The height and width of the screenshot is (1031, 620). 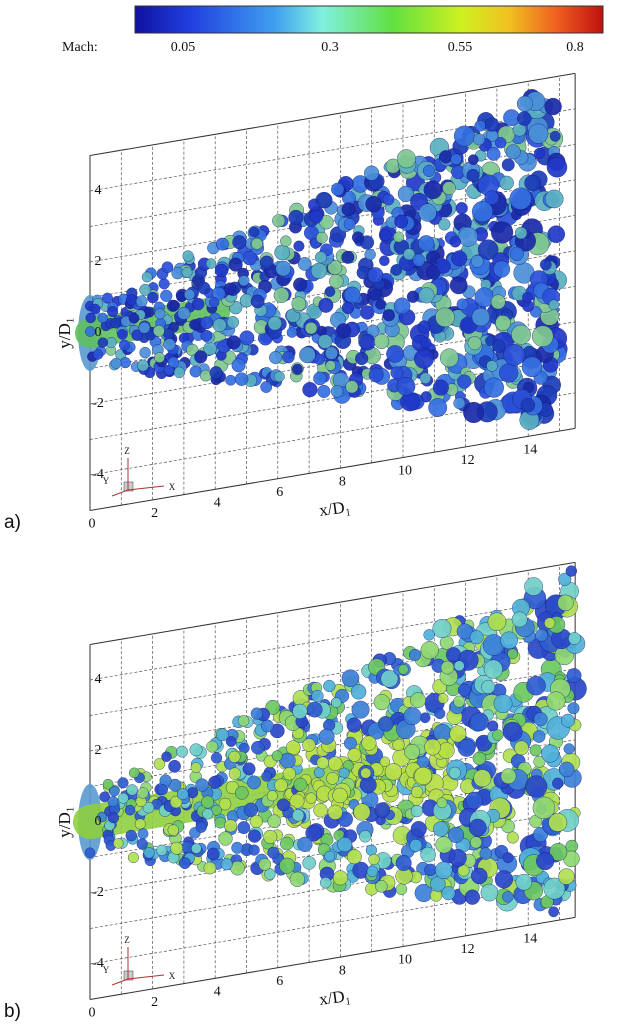 What do you see at coordinates (460, 47) in the screenshot?
I see `colorbar-tick-label: 0.55` at bounding box center [460, 47].